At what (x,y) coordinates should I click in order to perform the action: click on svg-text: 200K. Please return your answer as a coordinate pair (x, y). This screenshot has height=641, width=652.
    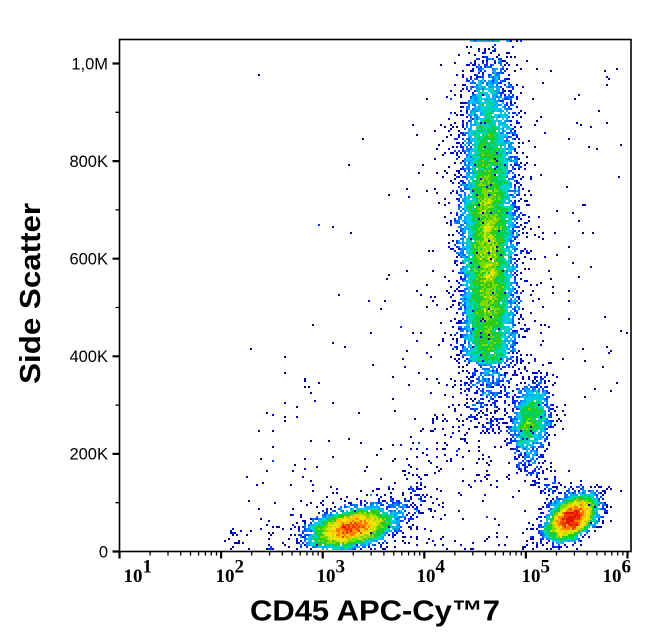
    Looking at the image, I should click on (88, 455).